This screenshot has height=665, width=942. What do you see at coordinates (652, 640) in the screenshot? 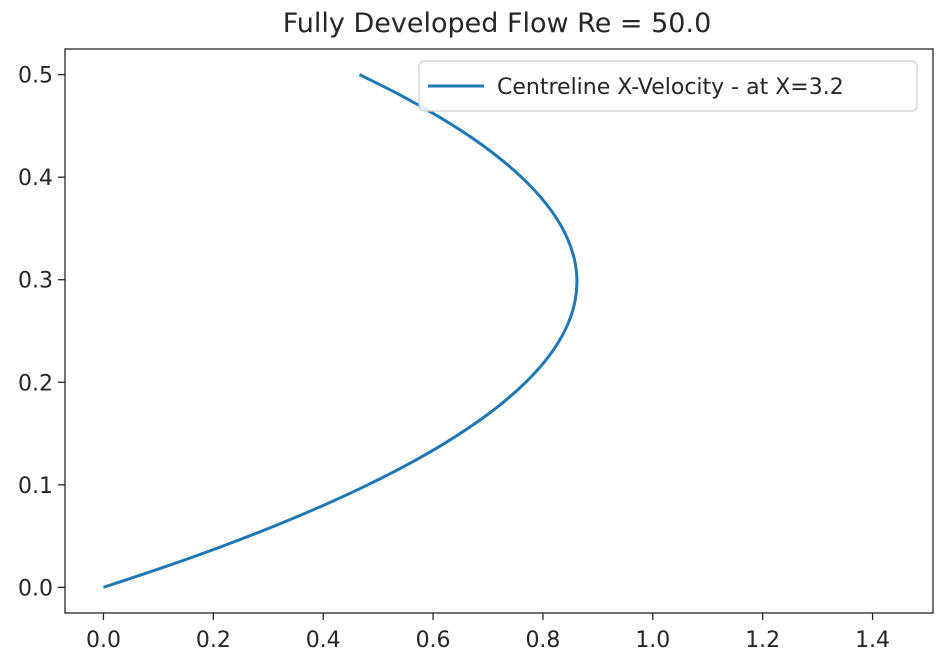
I see `x-tick-label: 1.0` at bounding box center [652, 640].